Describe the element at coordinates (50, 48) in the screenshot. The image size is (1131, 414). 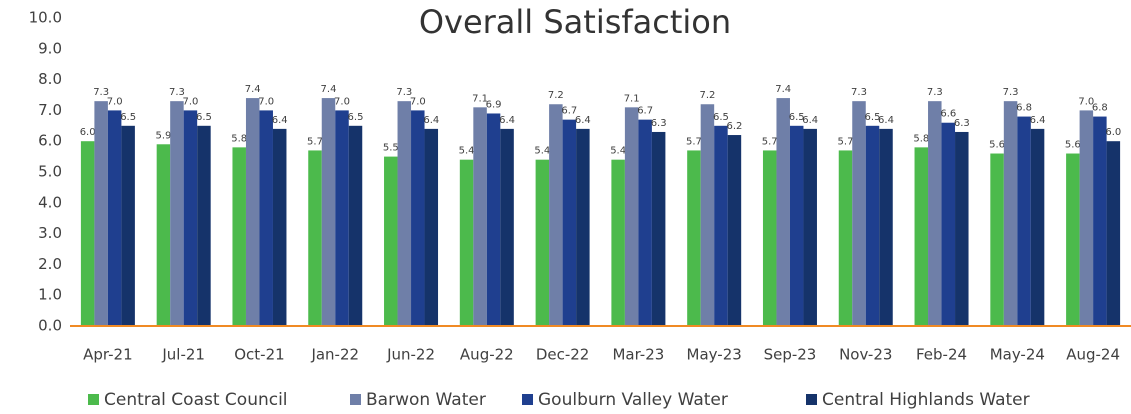
I see `y-tick-label: 9.0` at that location.